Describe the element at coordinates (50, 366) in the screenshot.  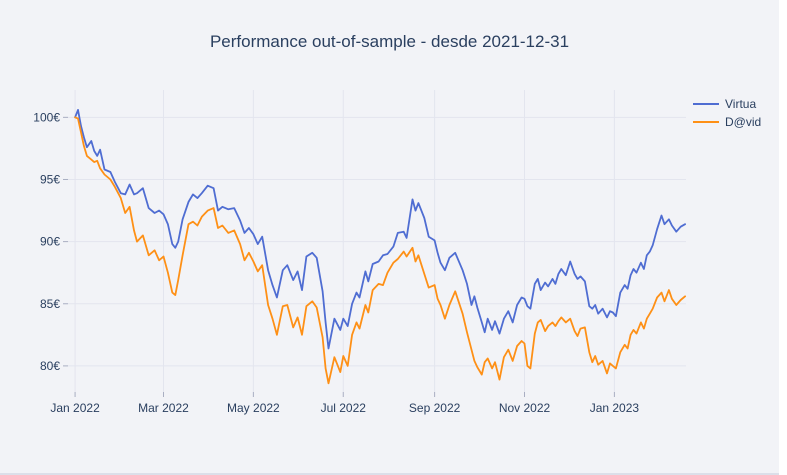
I see `y-tick-label: 80€` at that location.